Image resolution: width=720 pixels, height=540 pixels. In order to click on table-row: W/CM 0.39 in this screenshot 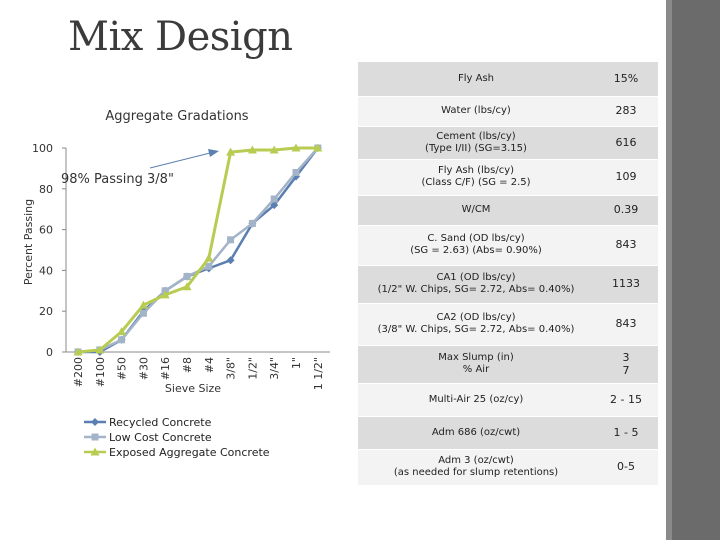, I will do `click(508, 210)`.